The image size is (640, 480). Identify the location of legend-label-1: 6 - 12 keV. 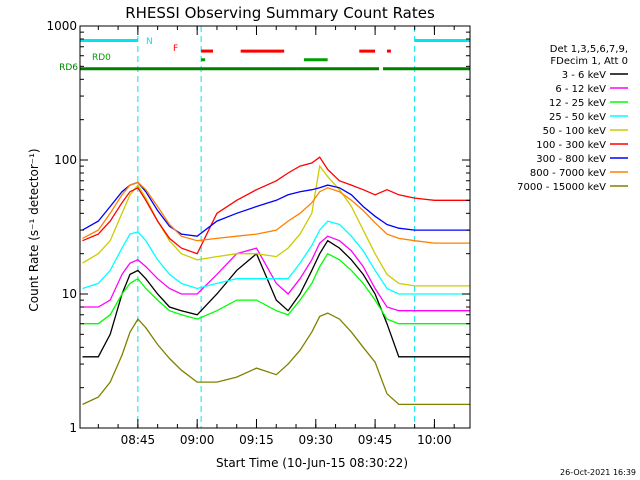
(580, 89).